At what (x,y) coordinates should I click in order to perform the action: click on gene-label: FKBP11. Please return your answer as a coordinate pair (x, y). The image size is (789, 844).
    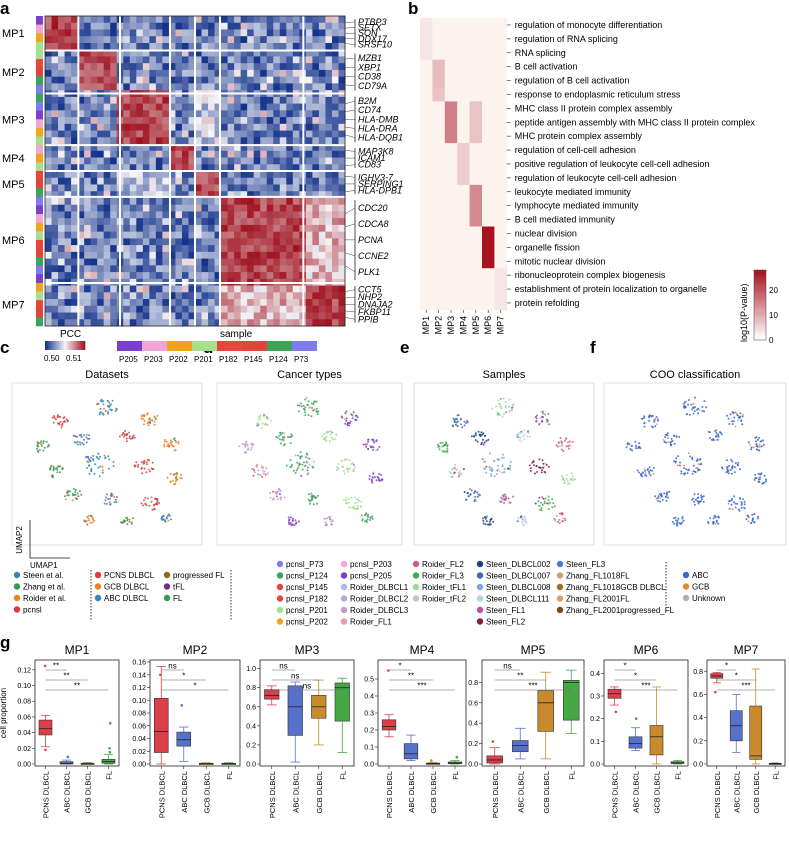
    Looking at the image, I should click on (374, 312).